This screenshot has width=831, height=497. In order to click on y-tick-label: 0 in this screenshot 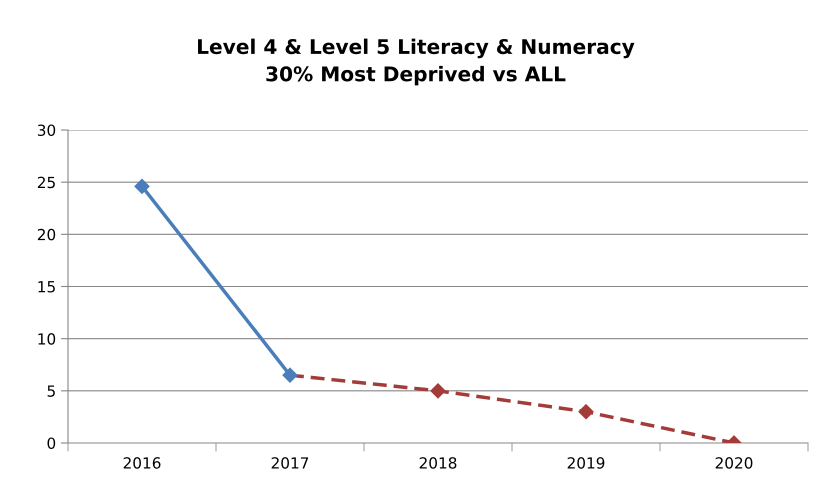, I will do `click(51, 443)`.